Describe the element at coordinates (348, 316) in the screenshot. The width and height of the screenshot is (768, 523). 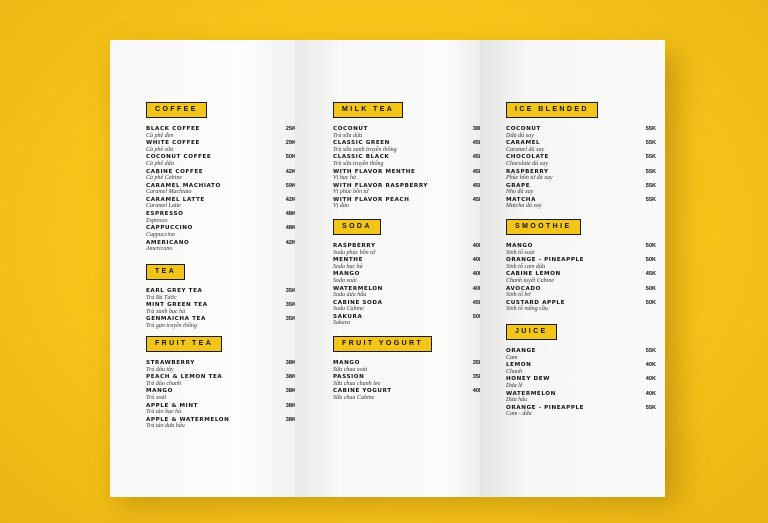
I see `menu-item-name: SAKURA` at that location.